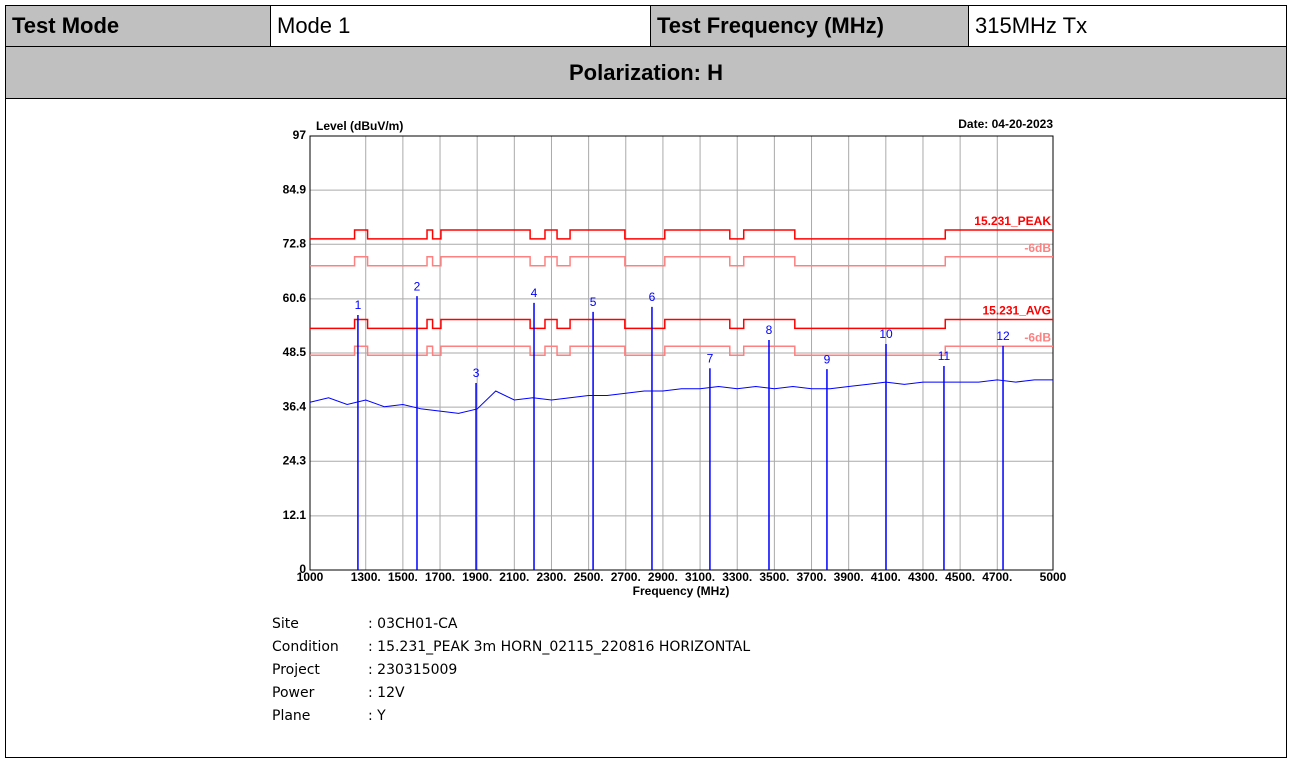 Image resolution: width=1292 pixels, height=758 pixels. What do you see at coordinates (589, 577) in the screenshot?
I see `x-tick-label: 2500.` at bounding box center [589, 577].